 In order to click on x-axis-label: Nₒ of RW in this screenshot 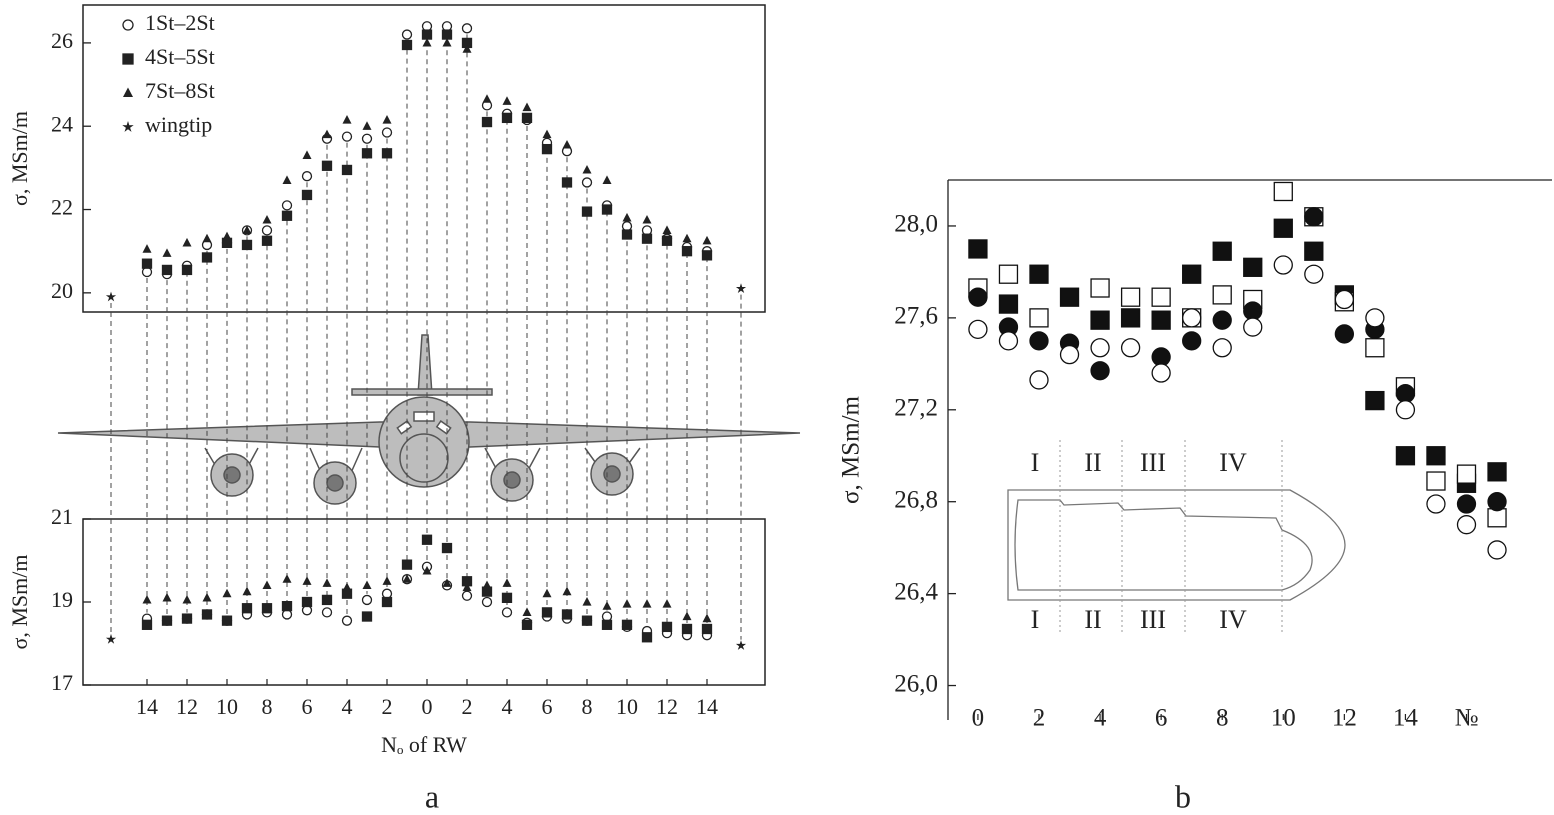, I will do `click(424, 744)`.